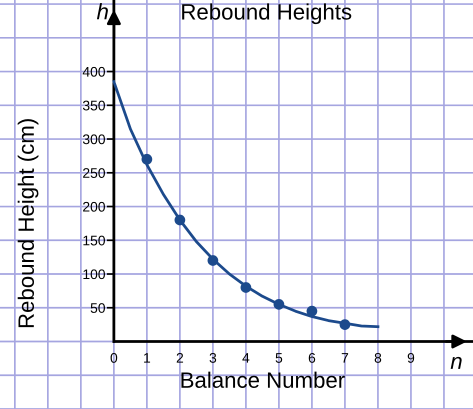  Describe the element at coordinates (102, 11) in the screenshot. I see `annotation: h` at that location.